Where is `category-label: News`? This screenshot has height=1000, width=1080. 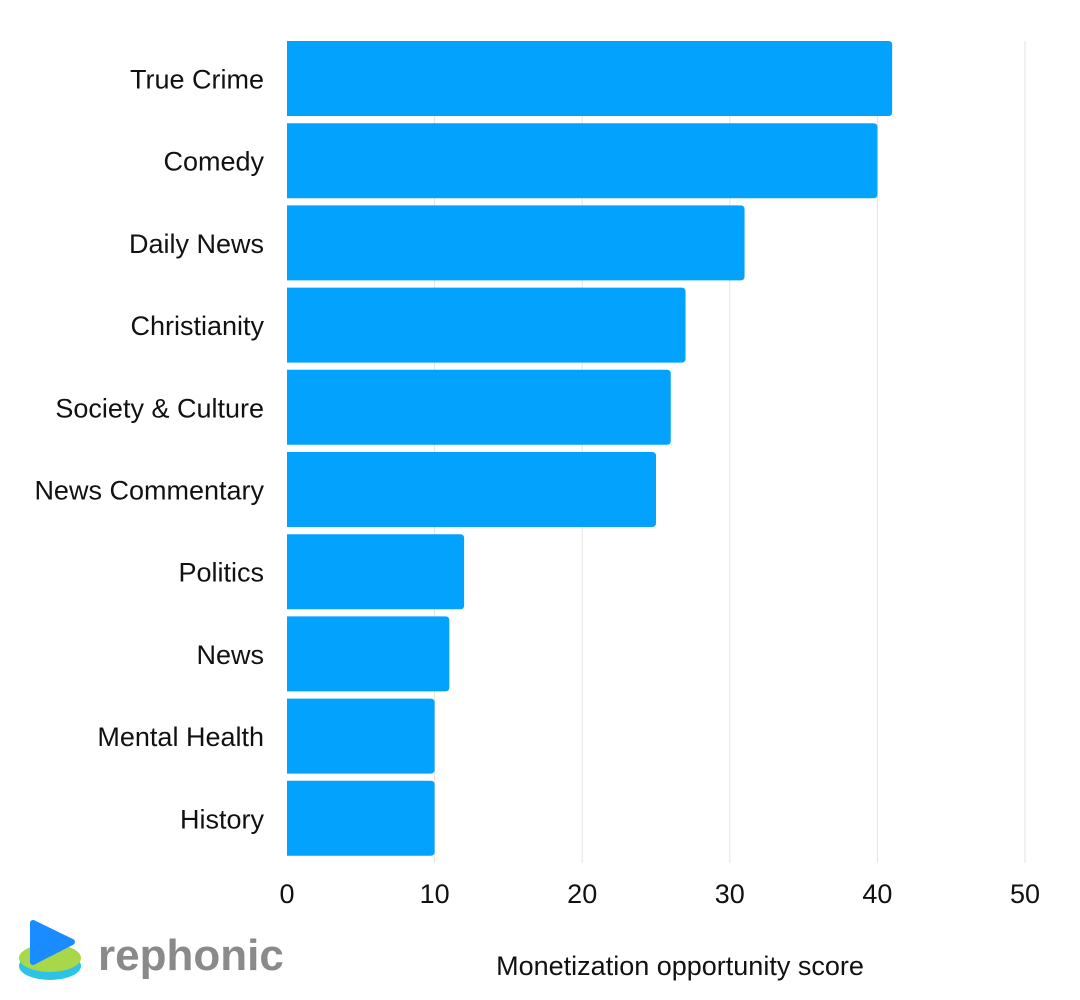 category-label: News is located at coordinates (230, 655).